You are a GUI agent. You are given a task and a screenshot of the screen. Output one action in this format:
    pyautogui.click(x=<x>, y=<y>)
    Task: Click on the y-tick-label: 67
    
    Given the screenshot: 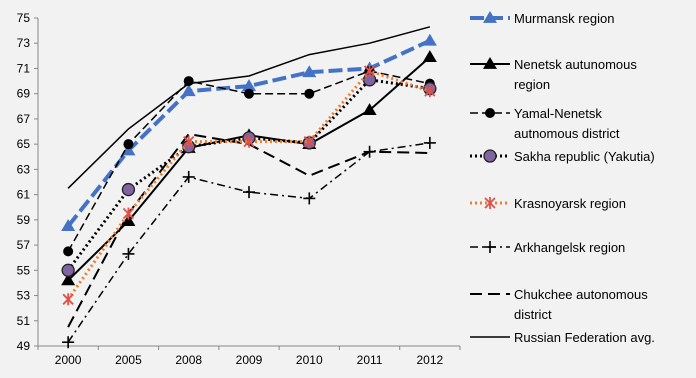 What is the action you would take?
    pyautogui.click(x=24, y=119)
    